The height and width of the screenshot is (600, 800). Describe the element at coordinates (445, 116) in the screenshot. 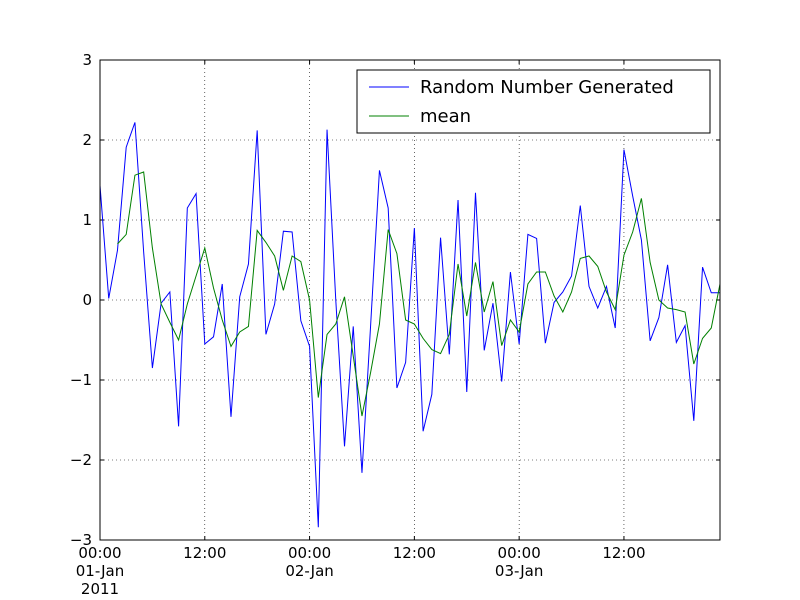

I see `legend-label: mean` at that location.